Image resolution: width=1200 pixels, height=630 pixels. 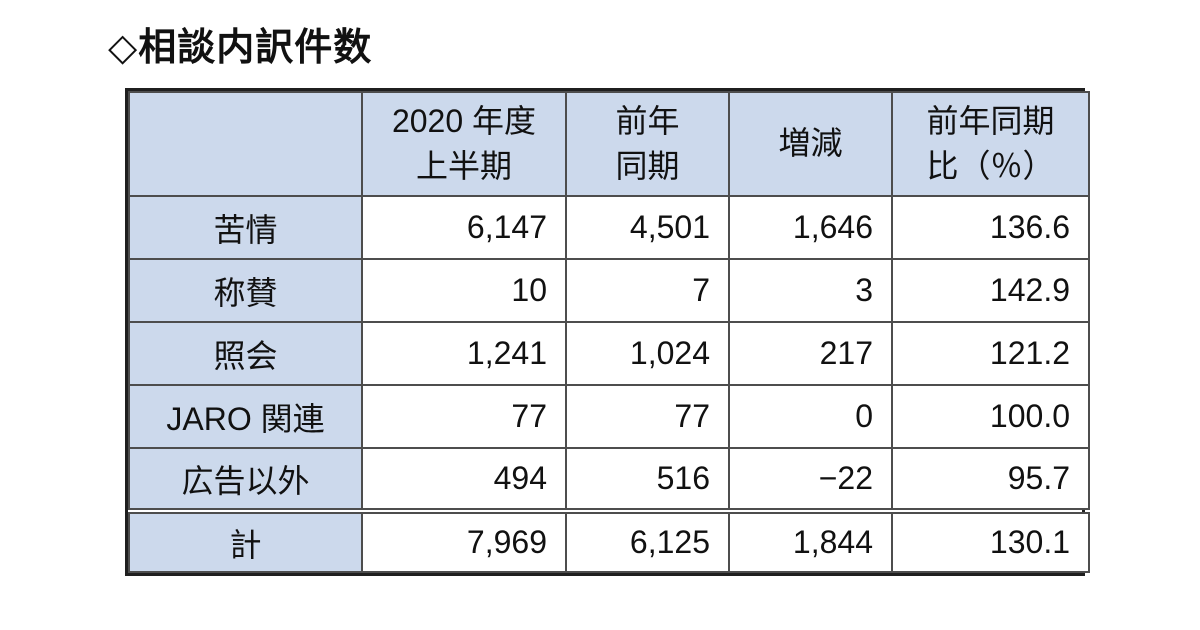 I want to click on value-cell: 100.0, so click(x=990, y=416).